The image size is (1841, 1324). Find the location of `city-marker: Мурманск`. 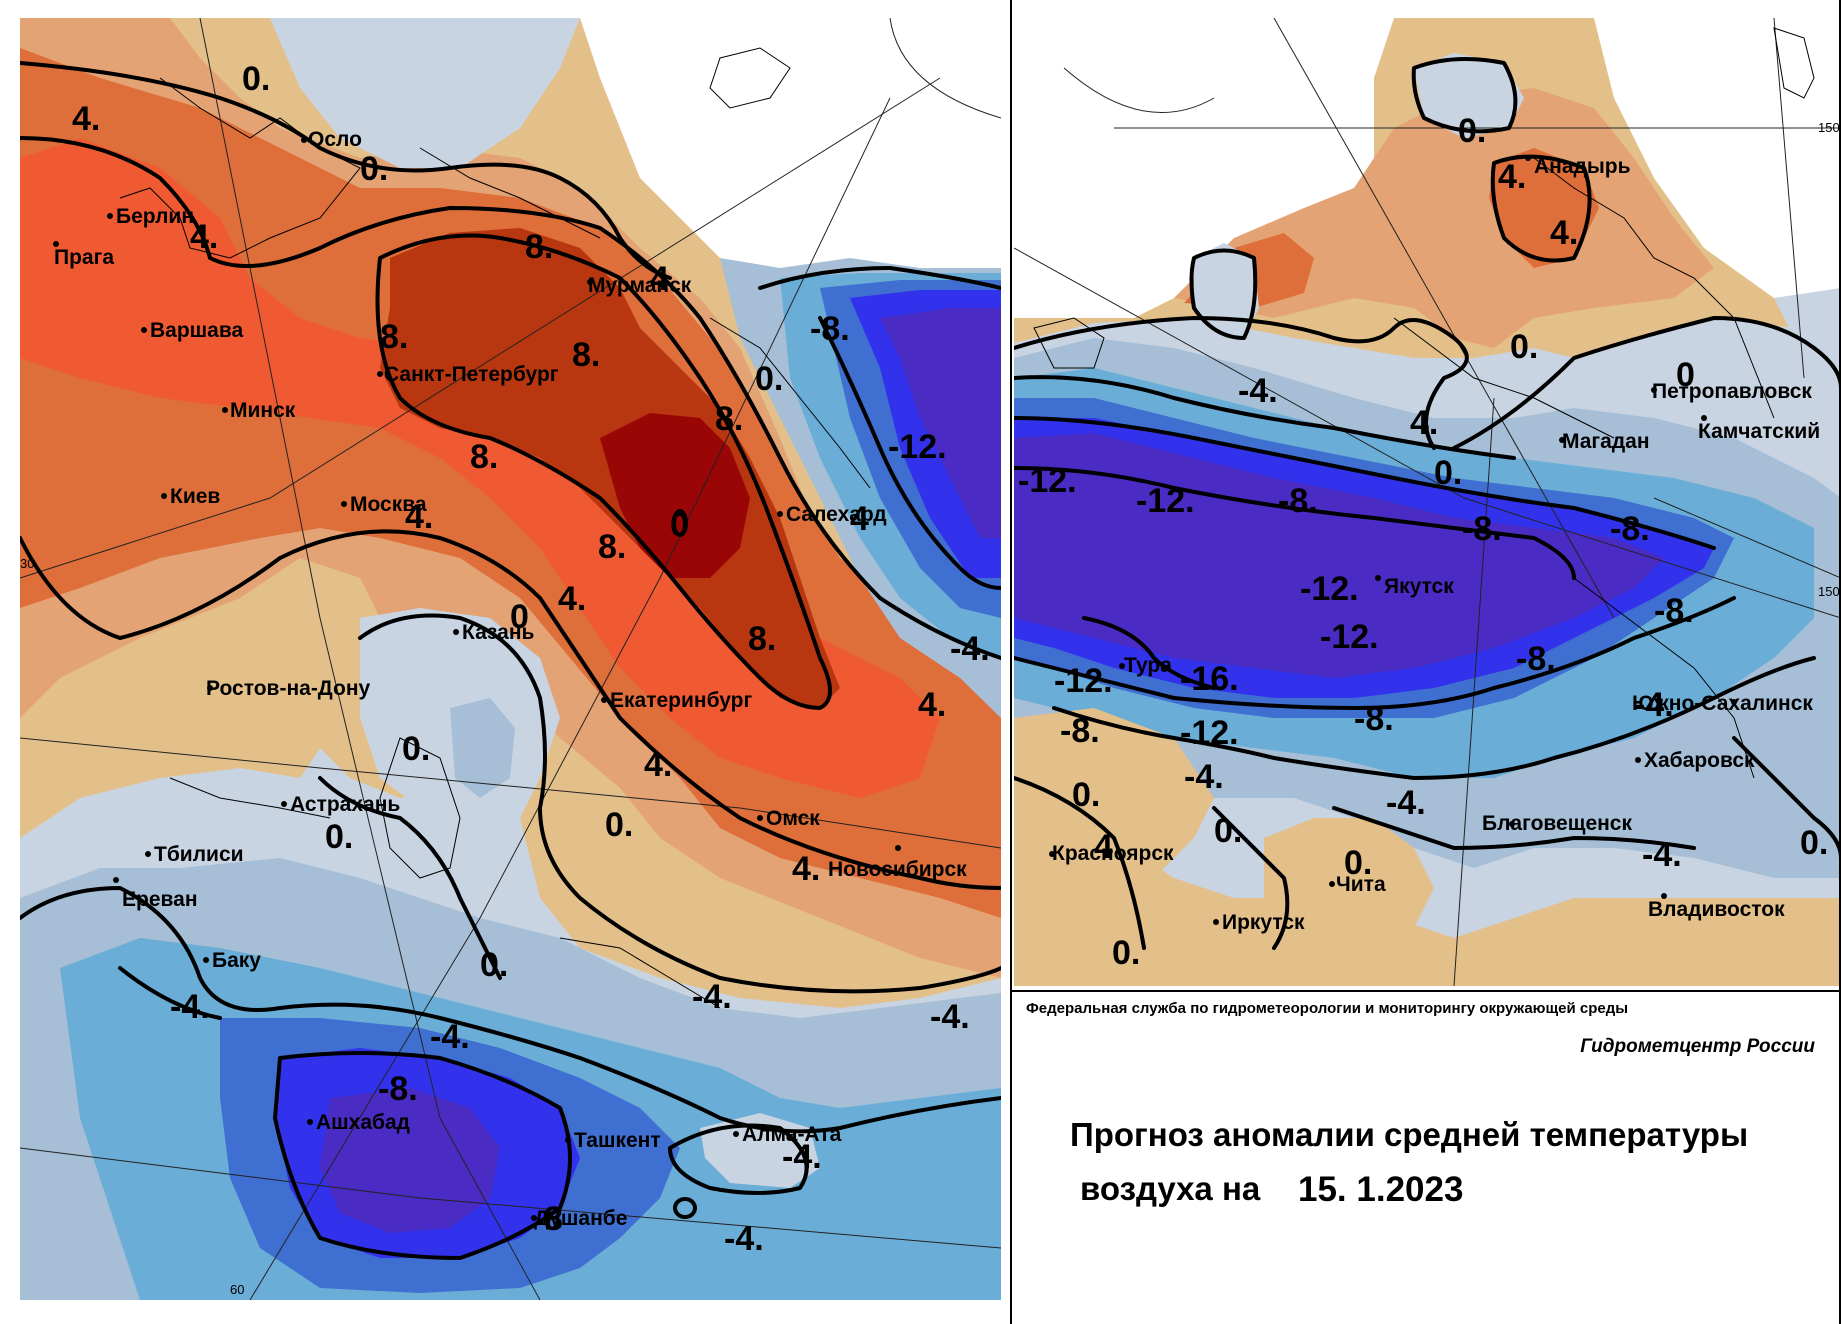

city-marker: Мурманск is located at coordinates (639, 285).